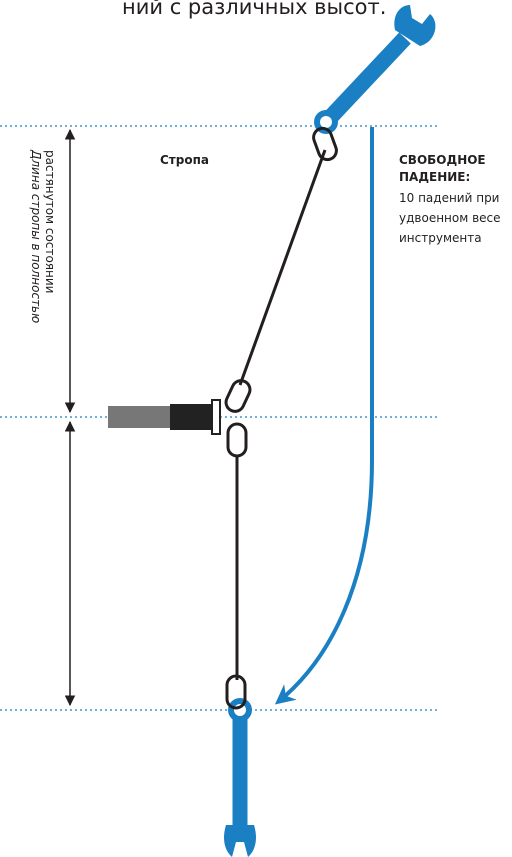 This screenshot has width=512, height=857. I want to click on wrench-bottom, so click(240, 777).